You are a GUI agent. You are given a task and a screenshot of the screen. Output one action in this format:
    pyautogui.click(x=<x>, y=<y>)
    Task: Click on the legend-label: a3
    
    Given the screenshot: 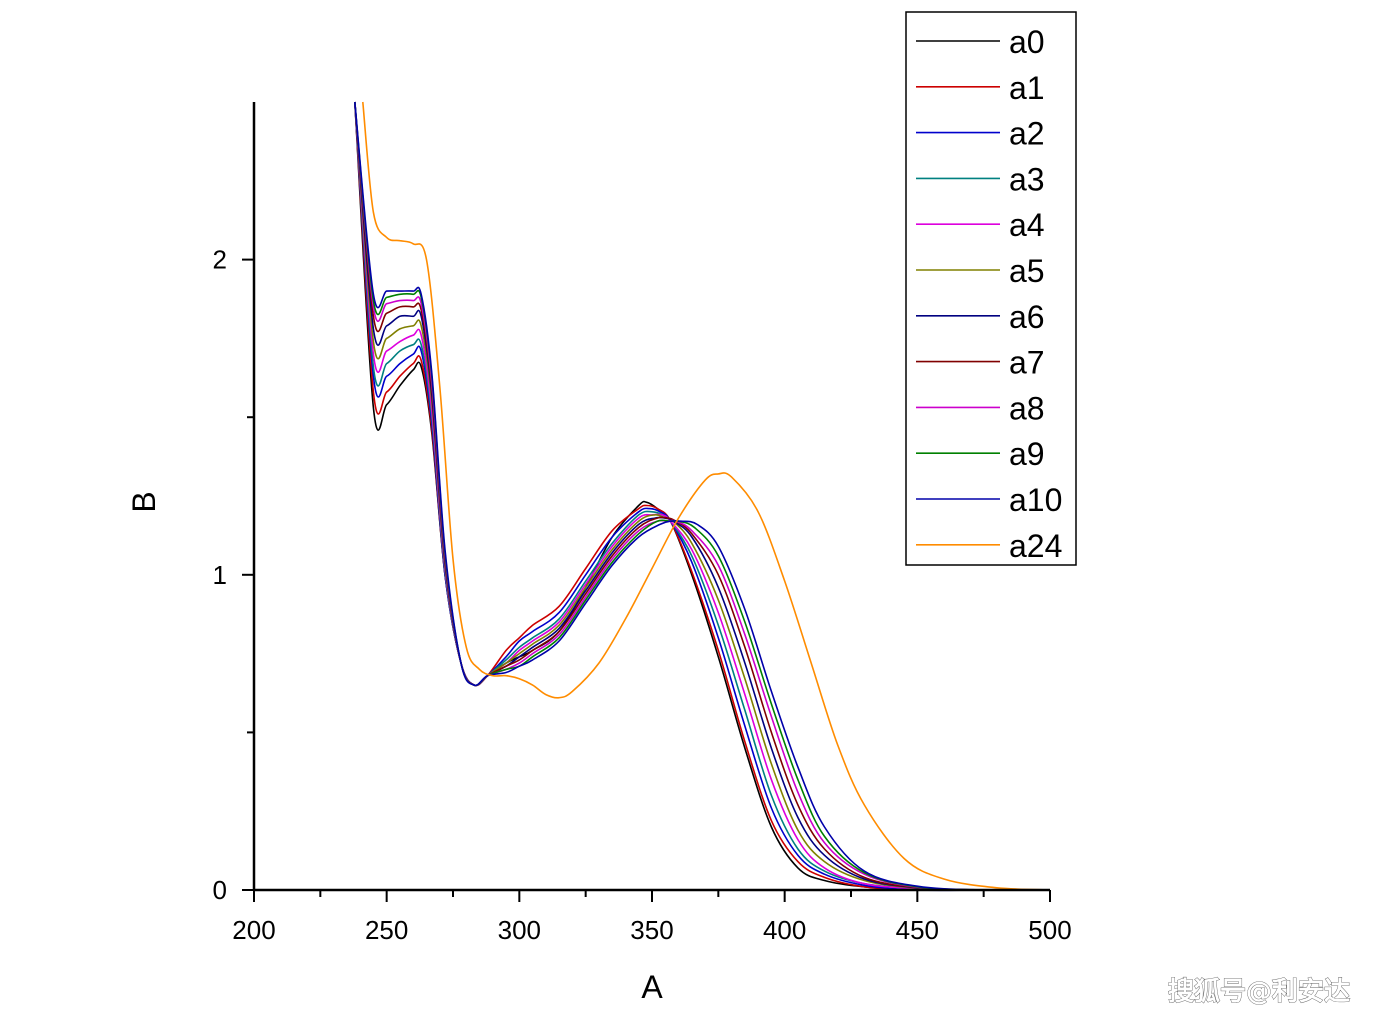 What is the action you would take?
    pyautogui.click(x=1027, y=179)
    